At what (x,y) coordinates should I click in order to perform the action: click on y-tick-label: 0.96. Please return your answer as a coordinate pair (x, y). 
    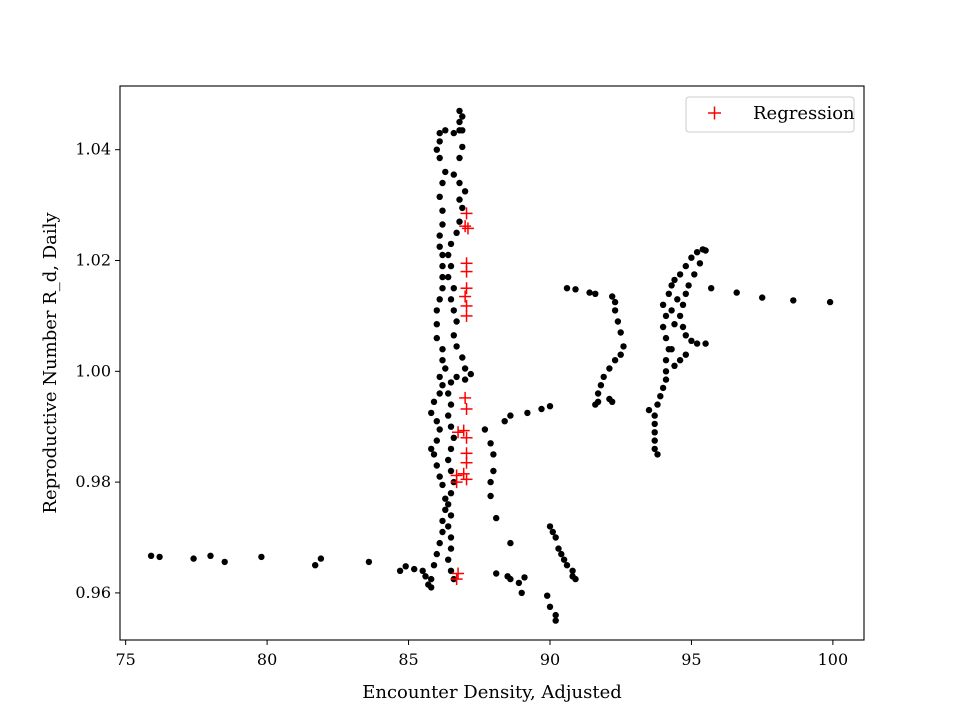
    Looking at the image, I should click on (93, 592).